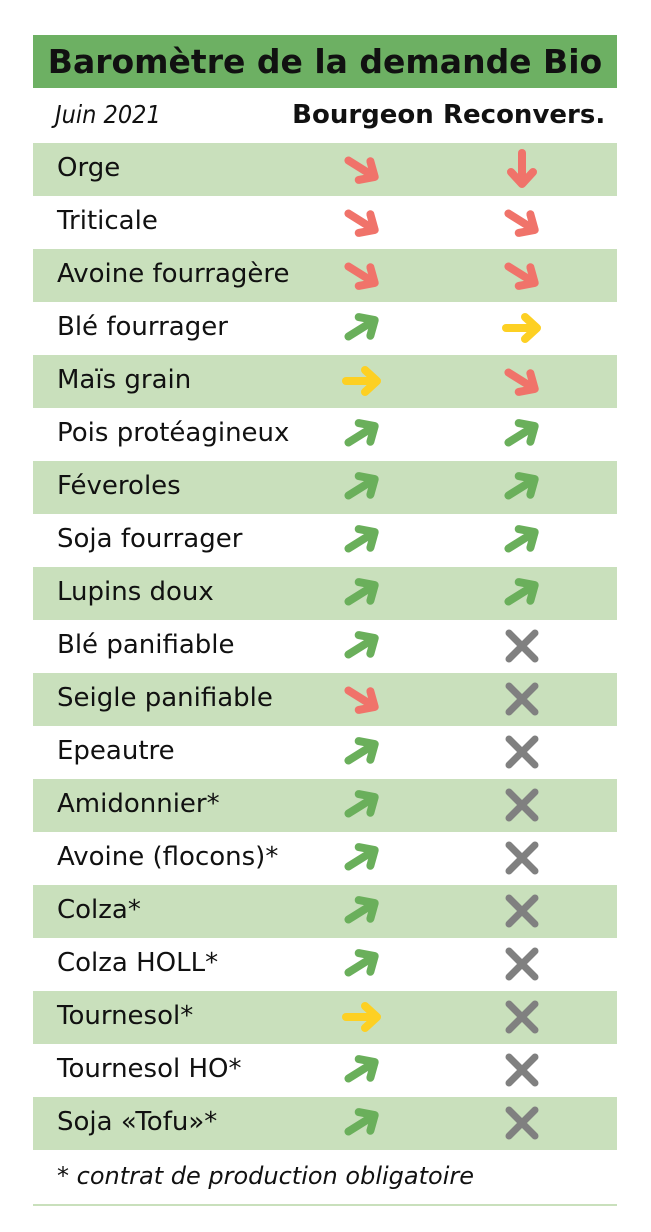 This screenshot has width=651, height=1232. Describe the element at coordinates (325, 540) in the screenshot. I see `table-row: Soja fourrager` at that location.